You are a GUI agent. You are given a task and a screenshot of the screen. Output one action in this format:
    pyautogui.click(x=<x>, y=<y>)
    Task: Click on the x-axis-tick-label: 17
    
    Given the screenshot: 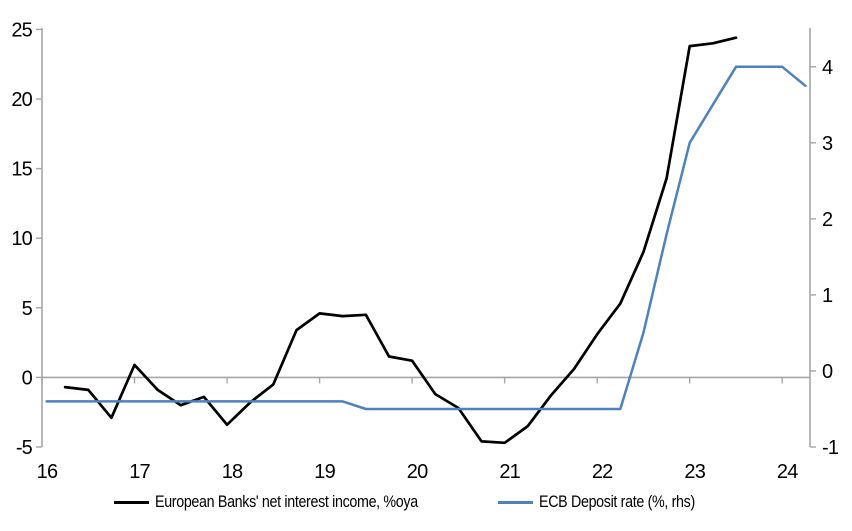 What is the action you would take?
    pyautogui.click(x=139, y=472)
    